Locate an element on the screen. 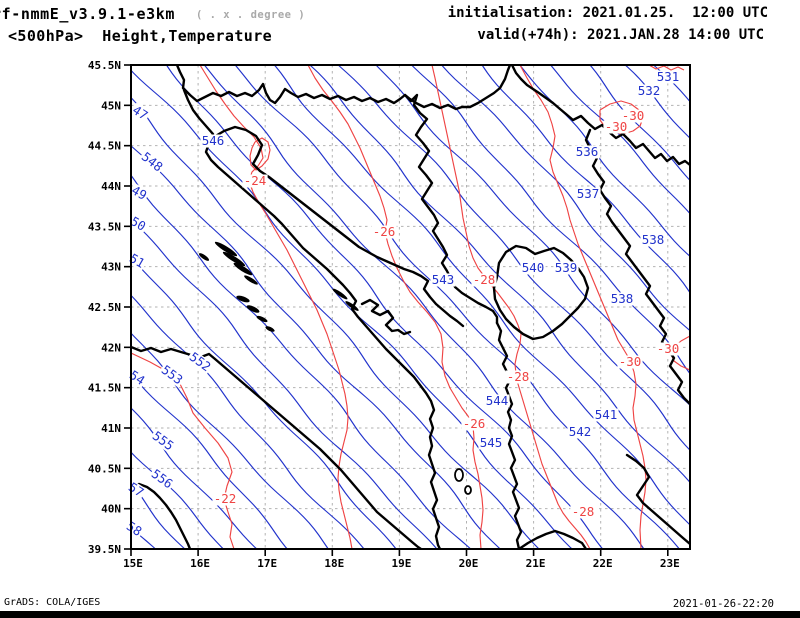  contour-label: 50 is located at coordinates (138, 224).